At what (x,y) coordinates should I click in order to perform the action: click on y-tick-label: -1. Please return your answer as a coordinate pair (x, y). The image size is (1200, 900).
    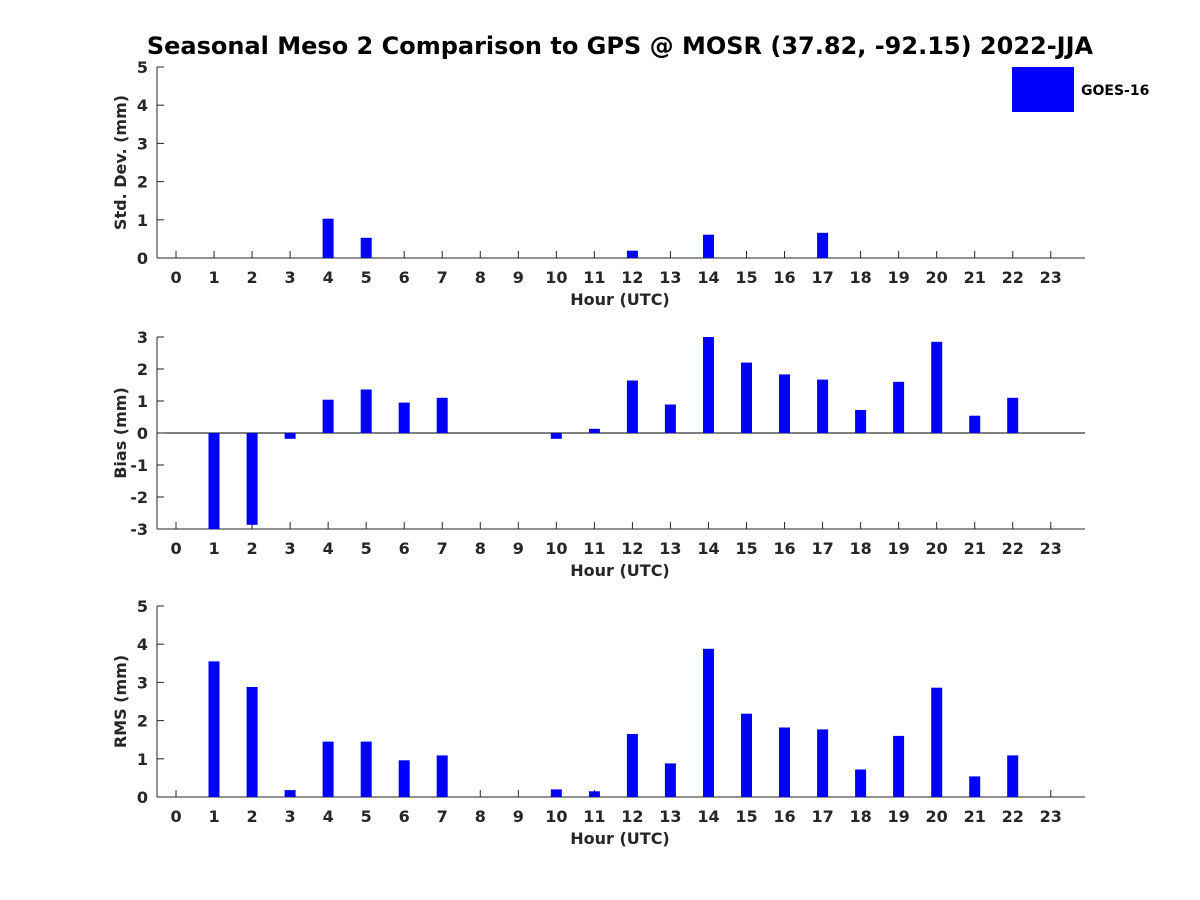
    Looking at the image, I should click on (139, 465).